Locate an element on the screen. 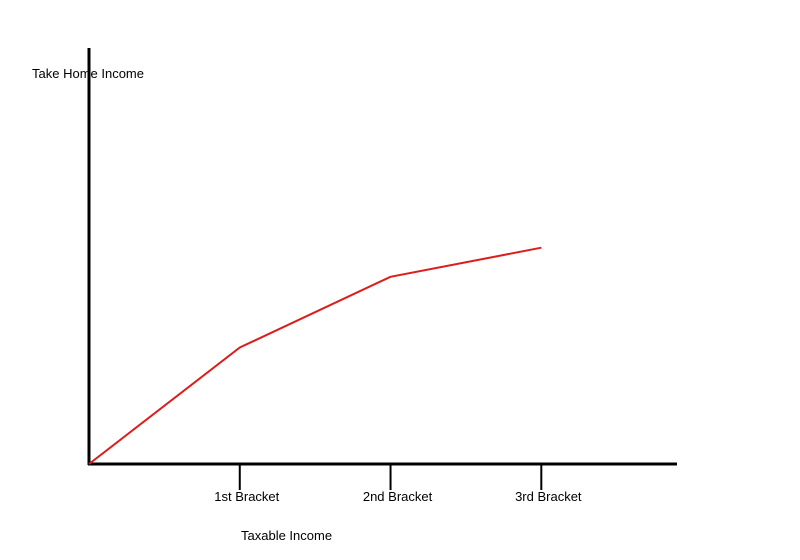  x-tick-group: 1st Bracket 2nd Bracket 3rd Bracket is located at coordinates (398, 484).